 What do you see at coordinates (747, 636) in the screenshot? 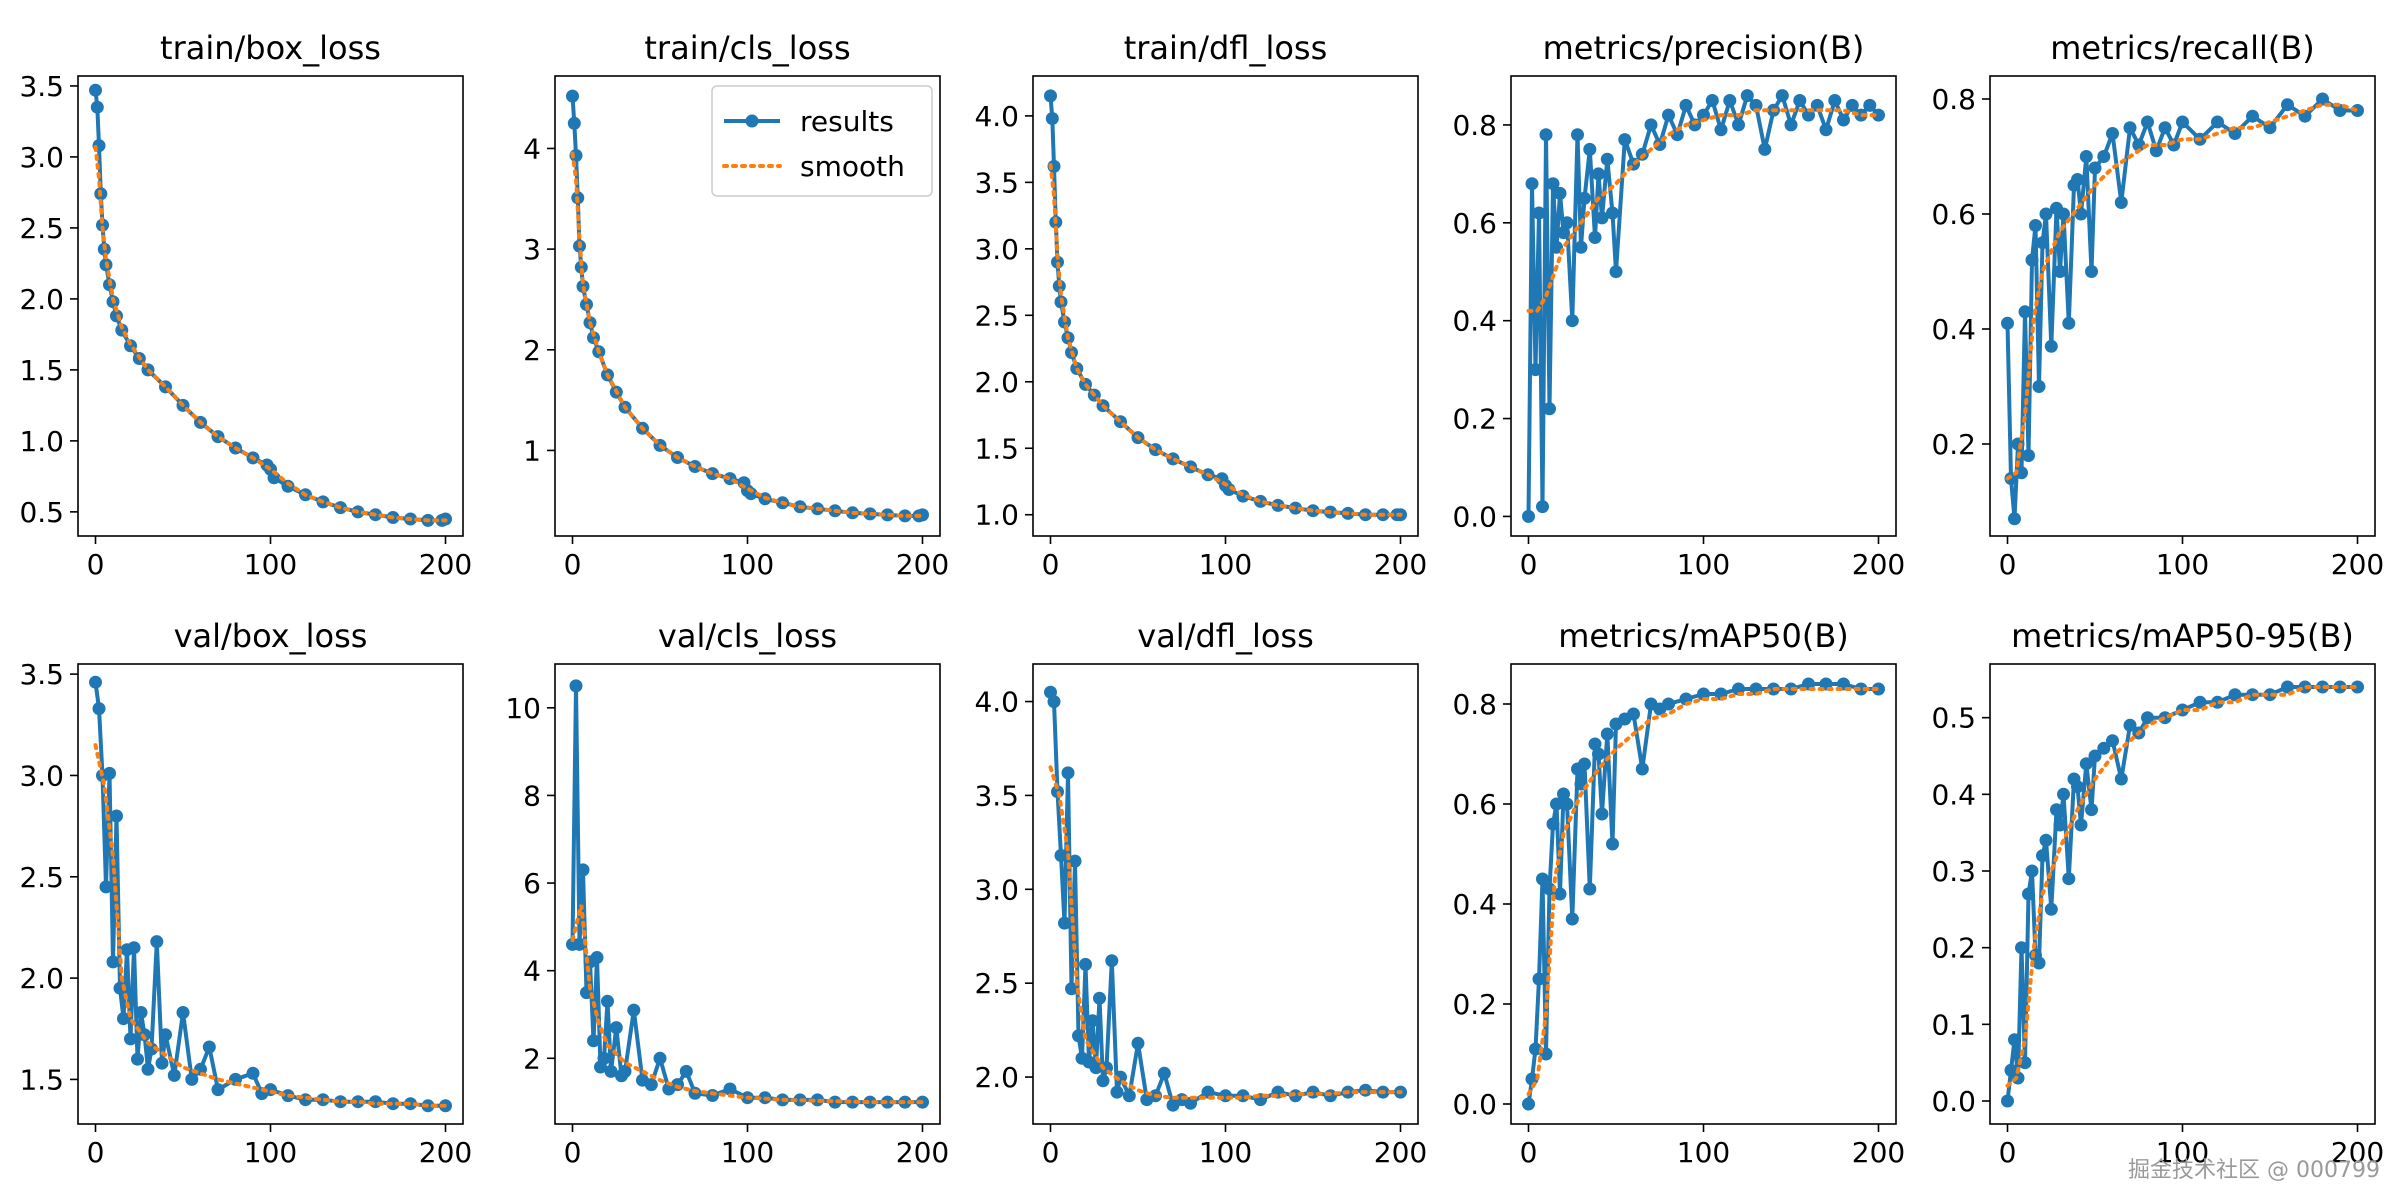
I see `subplot-title: val/cls_loss` at bounding box center [747, 636].